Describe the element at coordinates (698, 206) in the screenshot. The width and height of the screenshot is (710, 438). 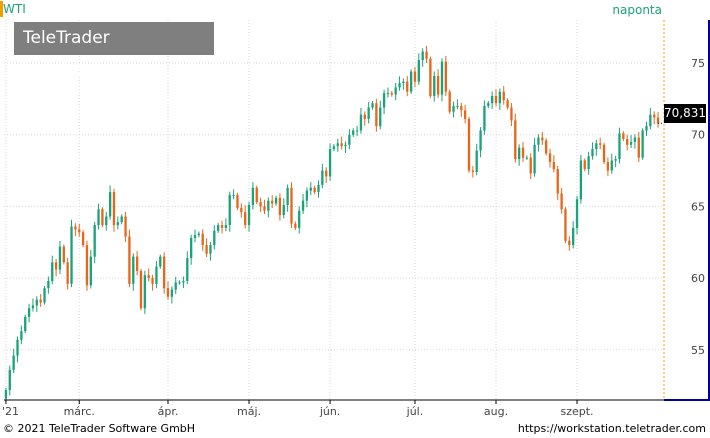
I see `y-tick-label: 65` at that location.